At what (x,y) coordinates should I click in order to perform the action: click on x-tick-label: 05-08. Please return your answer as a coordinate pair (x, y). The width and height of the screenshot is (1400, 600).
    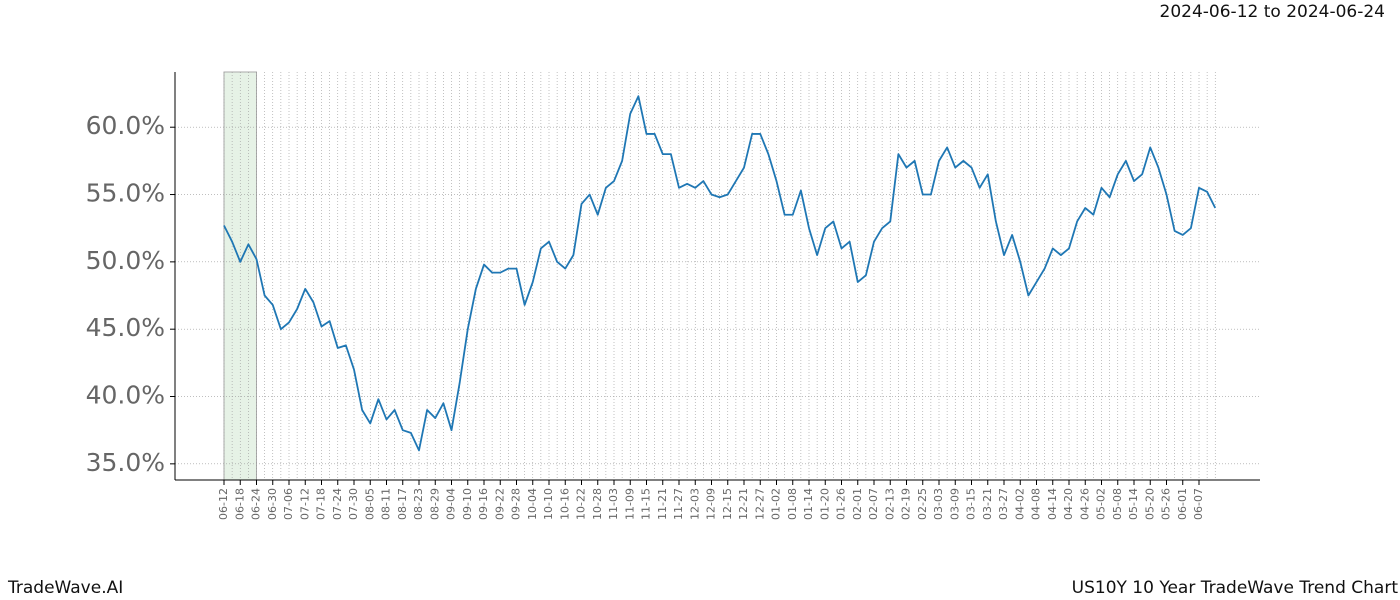
    Looking at the image, I should click on (1117, 504).